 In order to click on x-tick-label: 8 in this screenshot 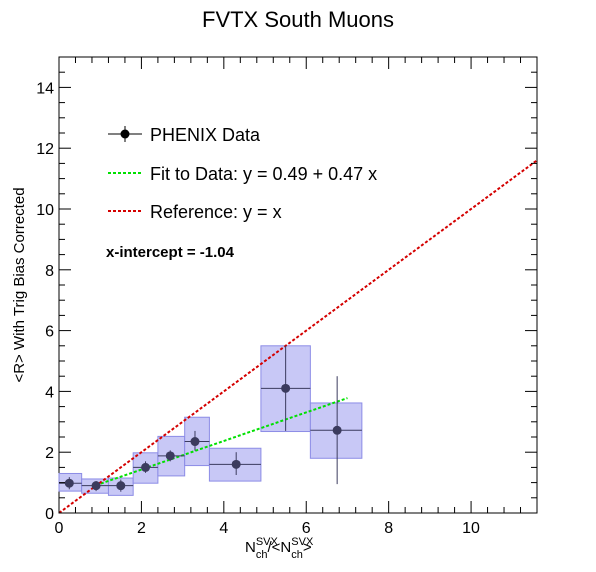, I will do `click(388, 528)`.